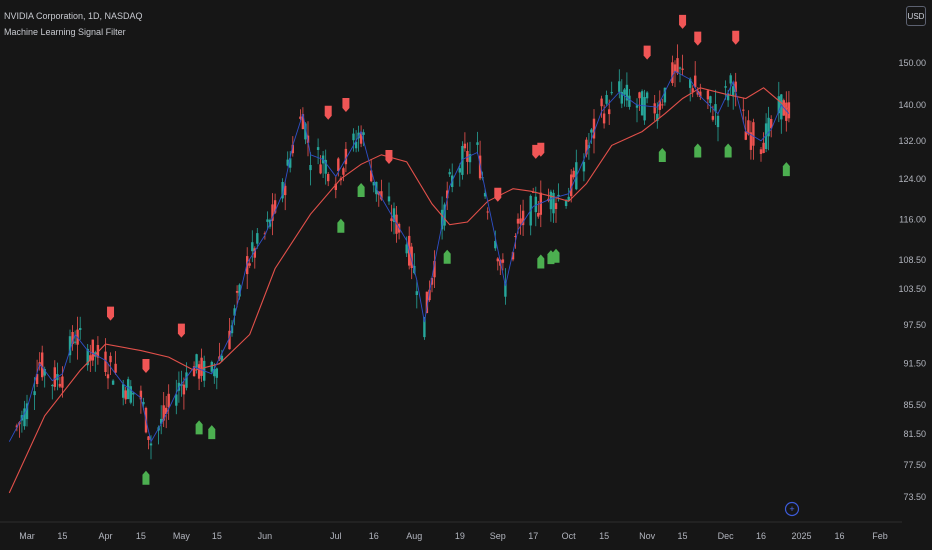  I want to click on y-tick-label: 150.00, so click(912, 63).